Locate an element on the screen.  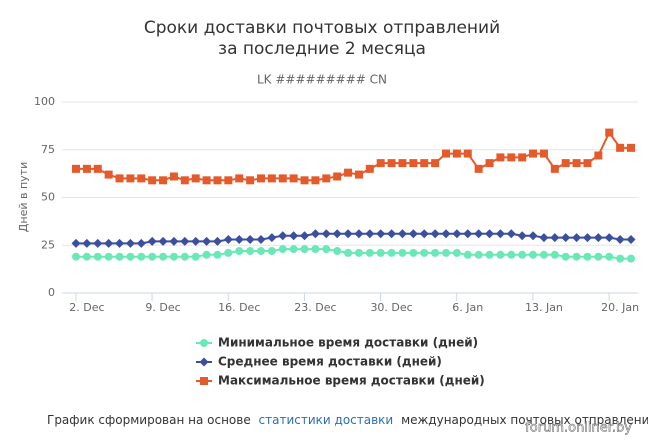
series-line is located at coordinates (353, 254).